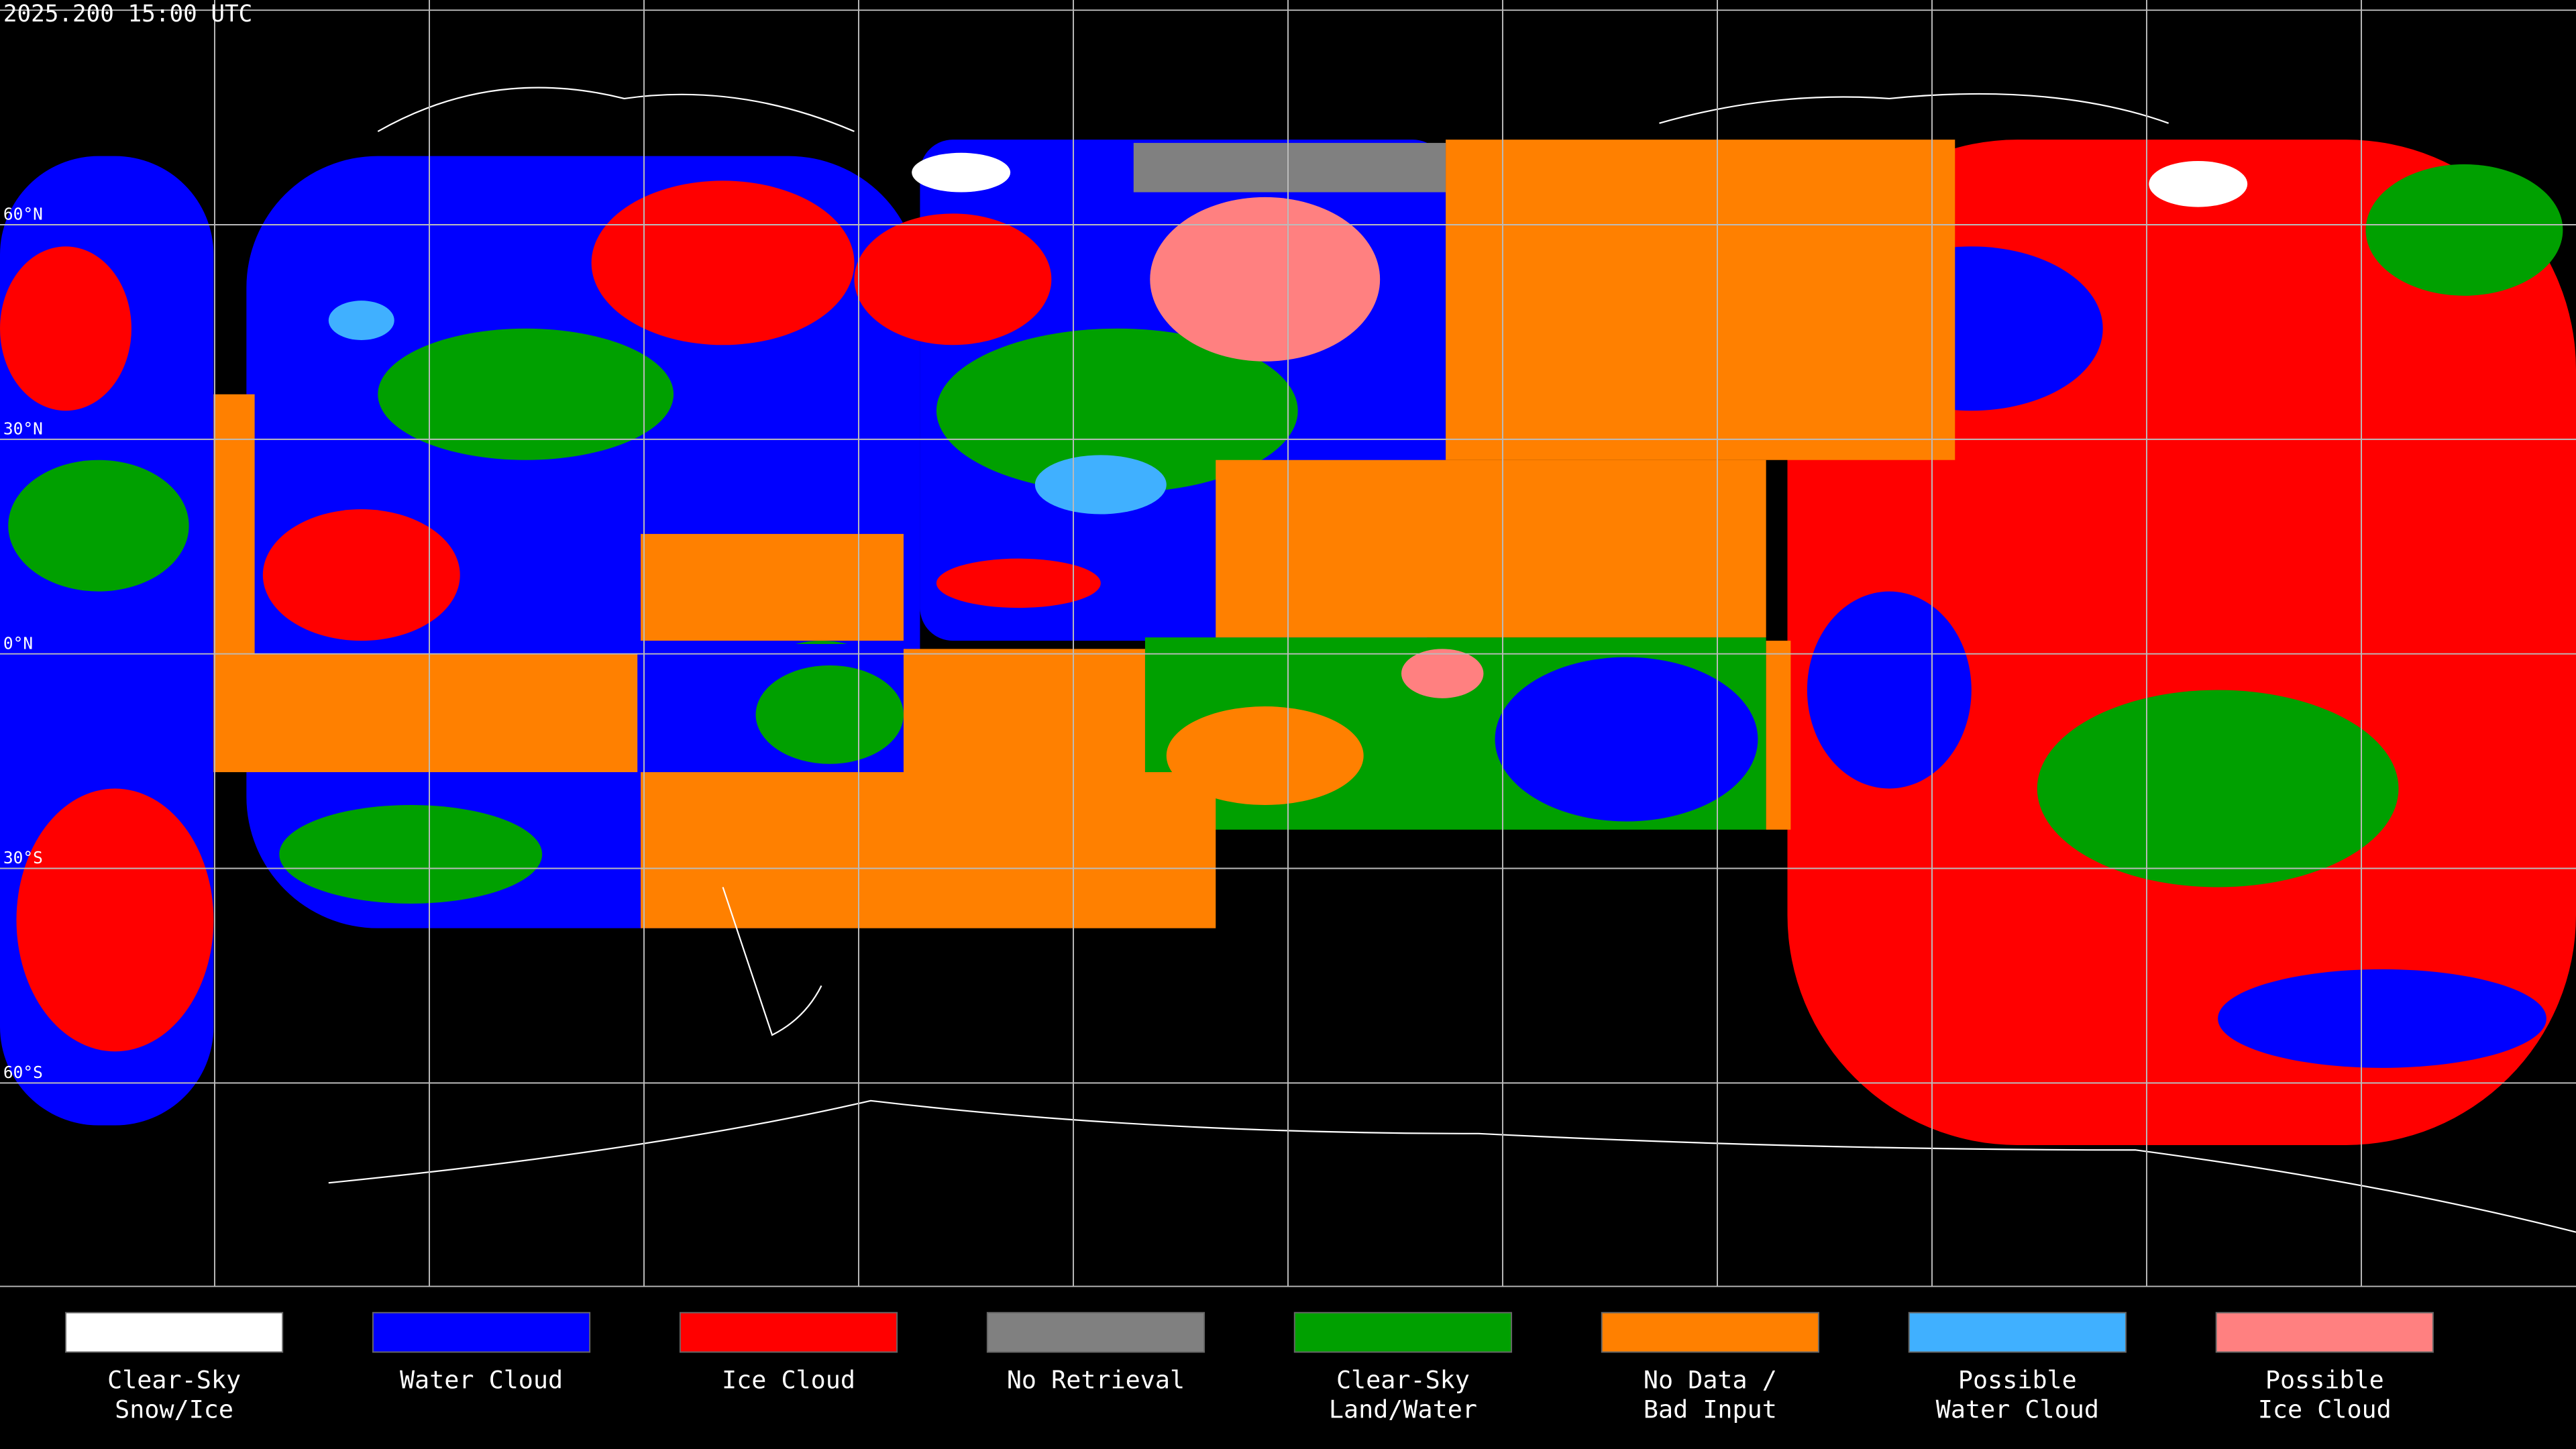 The image size is (2576, 1449). I want to click on legend-label: Bad Input, so click(1710, 1409).